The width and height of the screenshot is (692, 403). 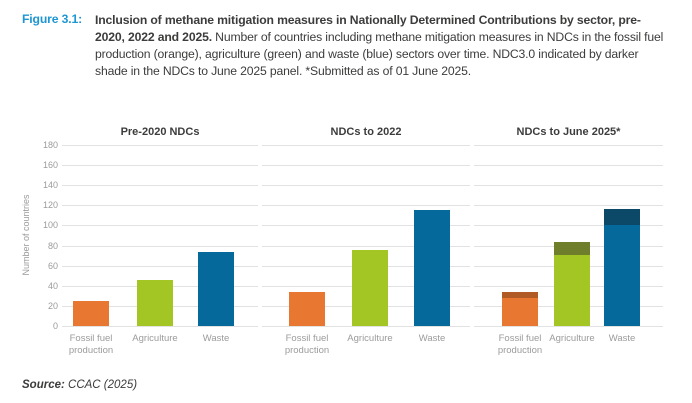 I want to click on source-prefix: Source:, so click(x=43, y=385).